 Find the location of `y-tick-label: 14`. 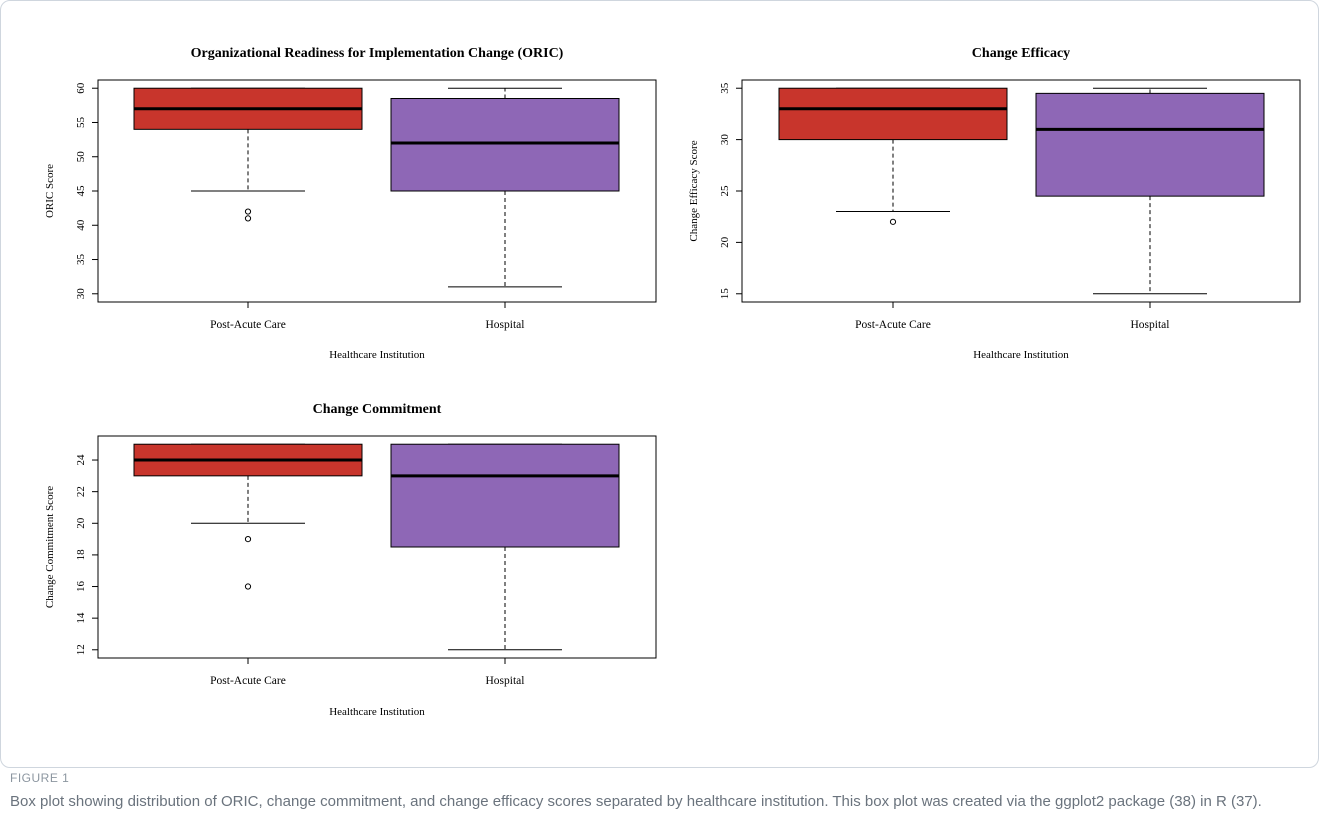

y-tick-label: 14 is located at coordinates (81, 618).